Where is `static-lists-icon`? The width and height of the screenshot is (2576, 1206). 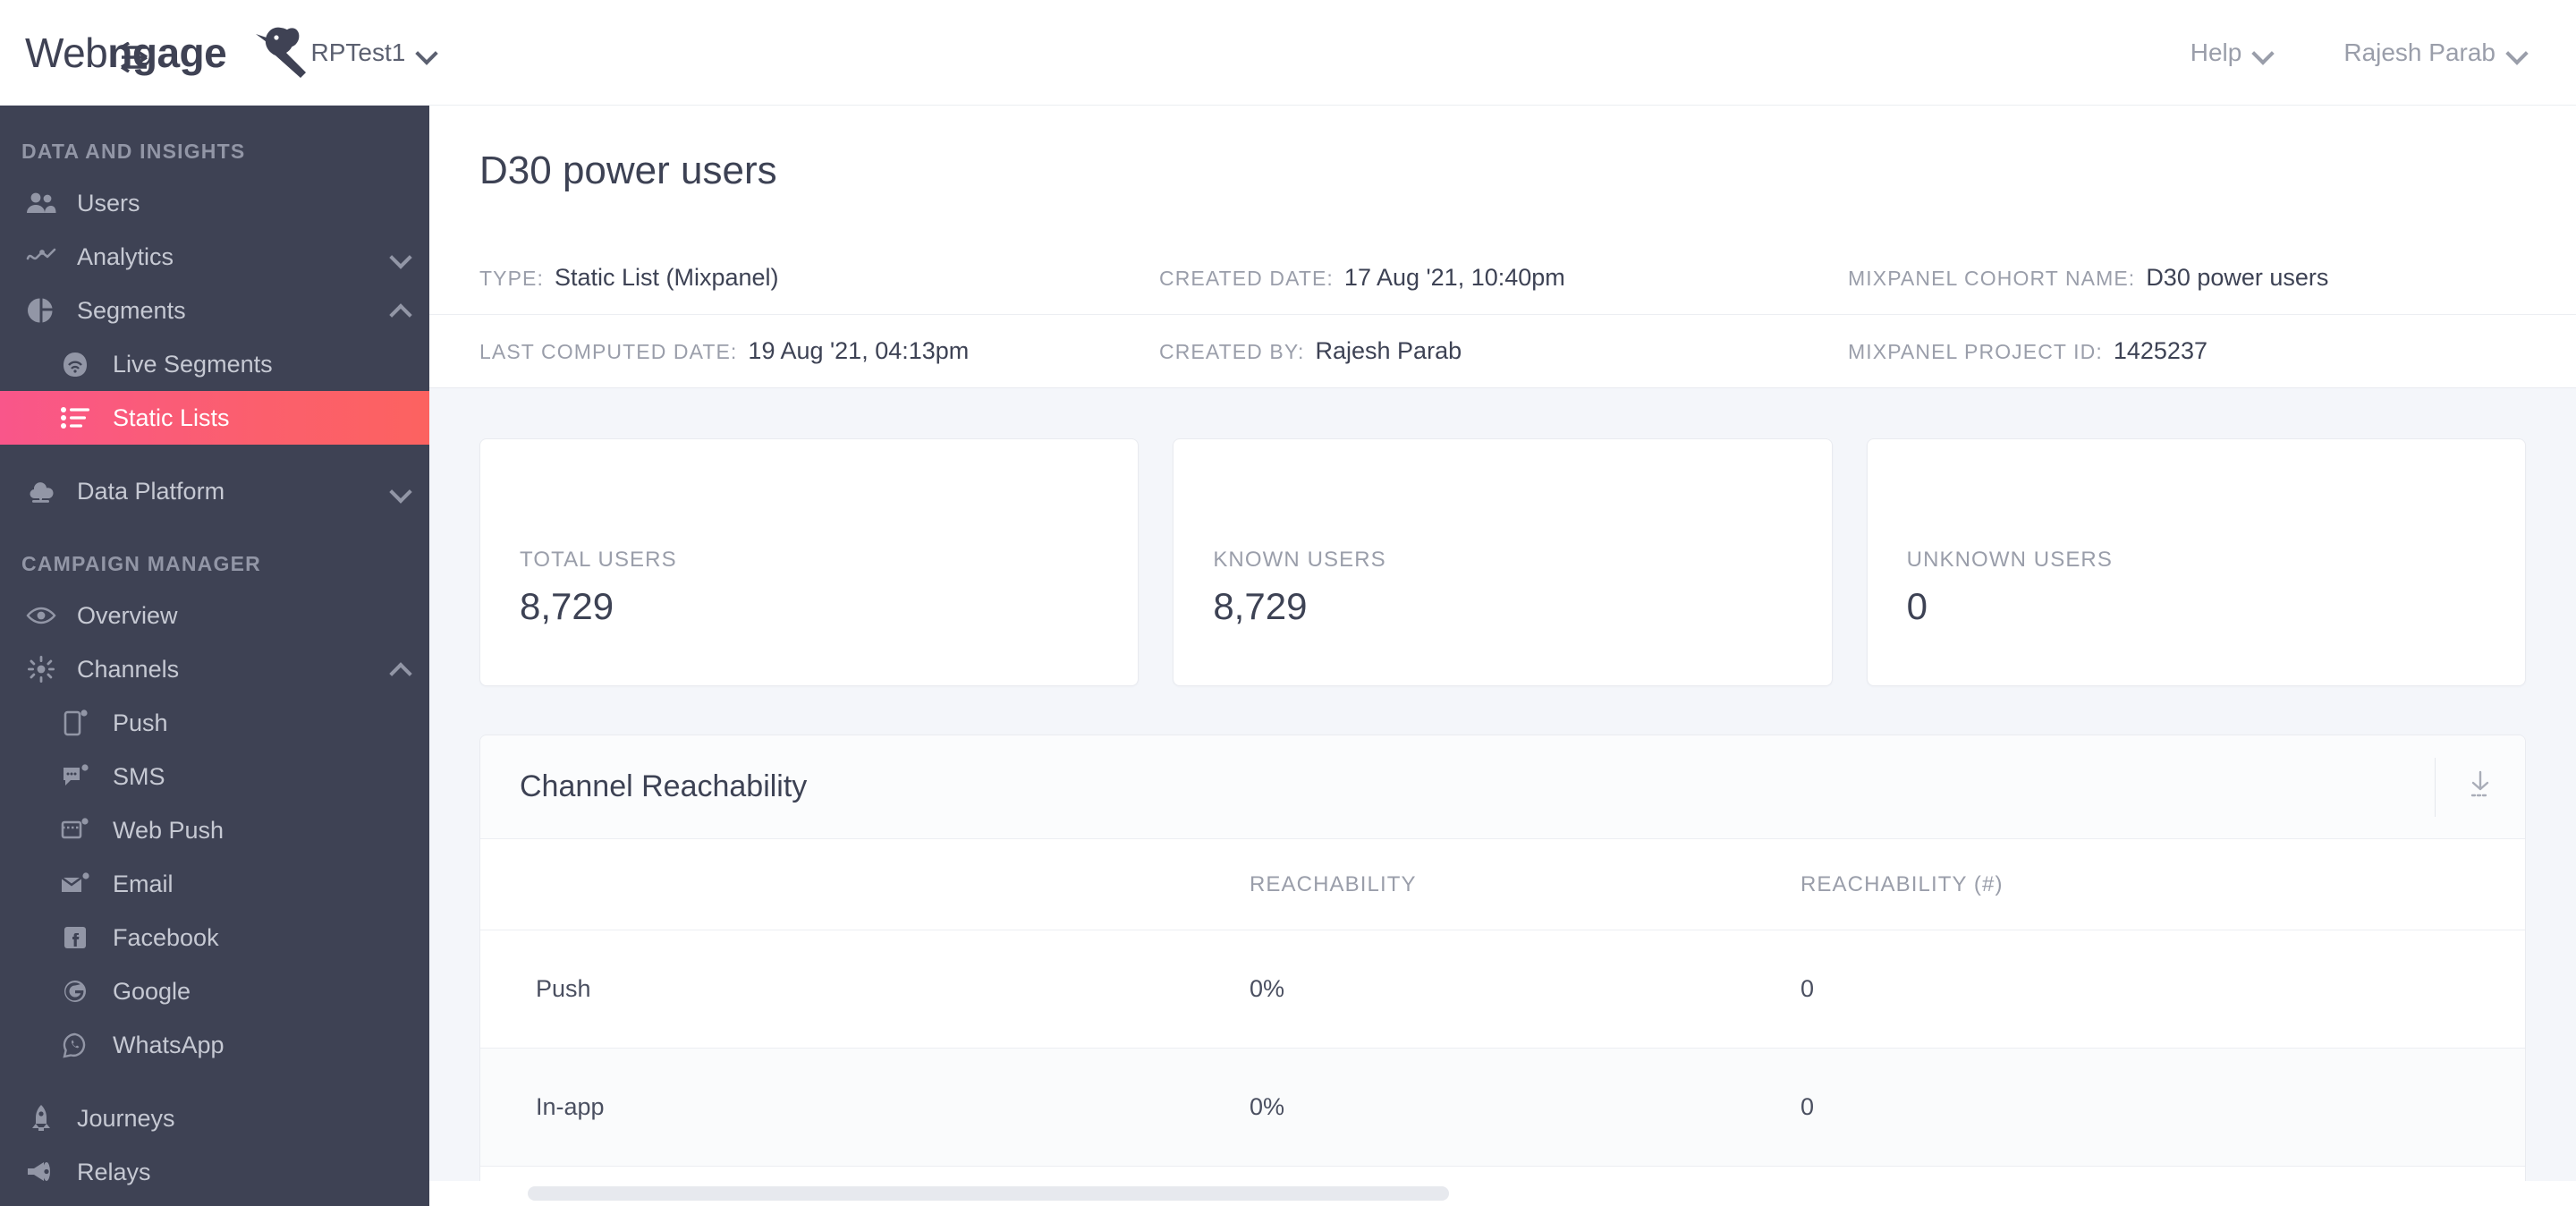
static-lists-icon is located at coordinates (75, 418).